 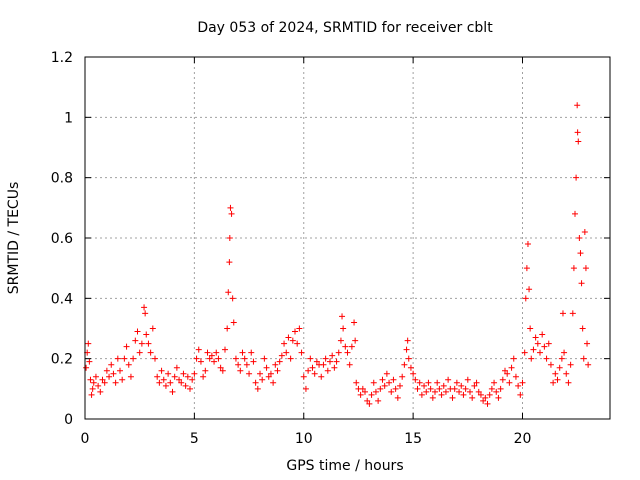 I want to click on x-tick-label: 10, so click(x=304, y=439).